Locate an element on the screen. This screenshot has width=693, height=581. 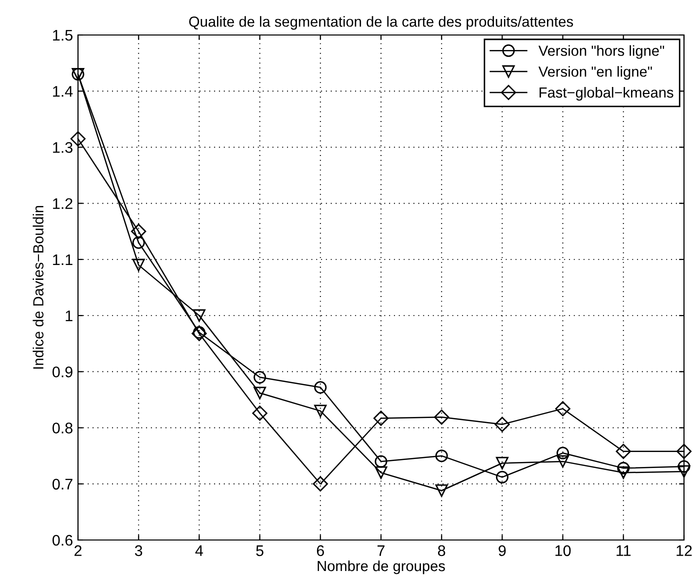
y-tick-label: 1.2 is located at coordinates (62, 203).